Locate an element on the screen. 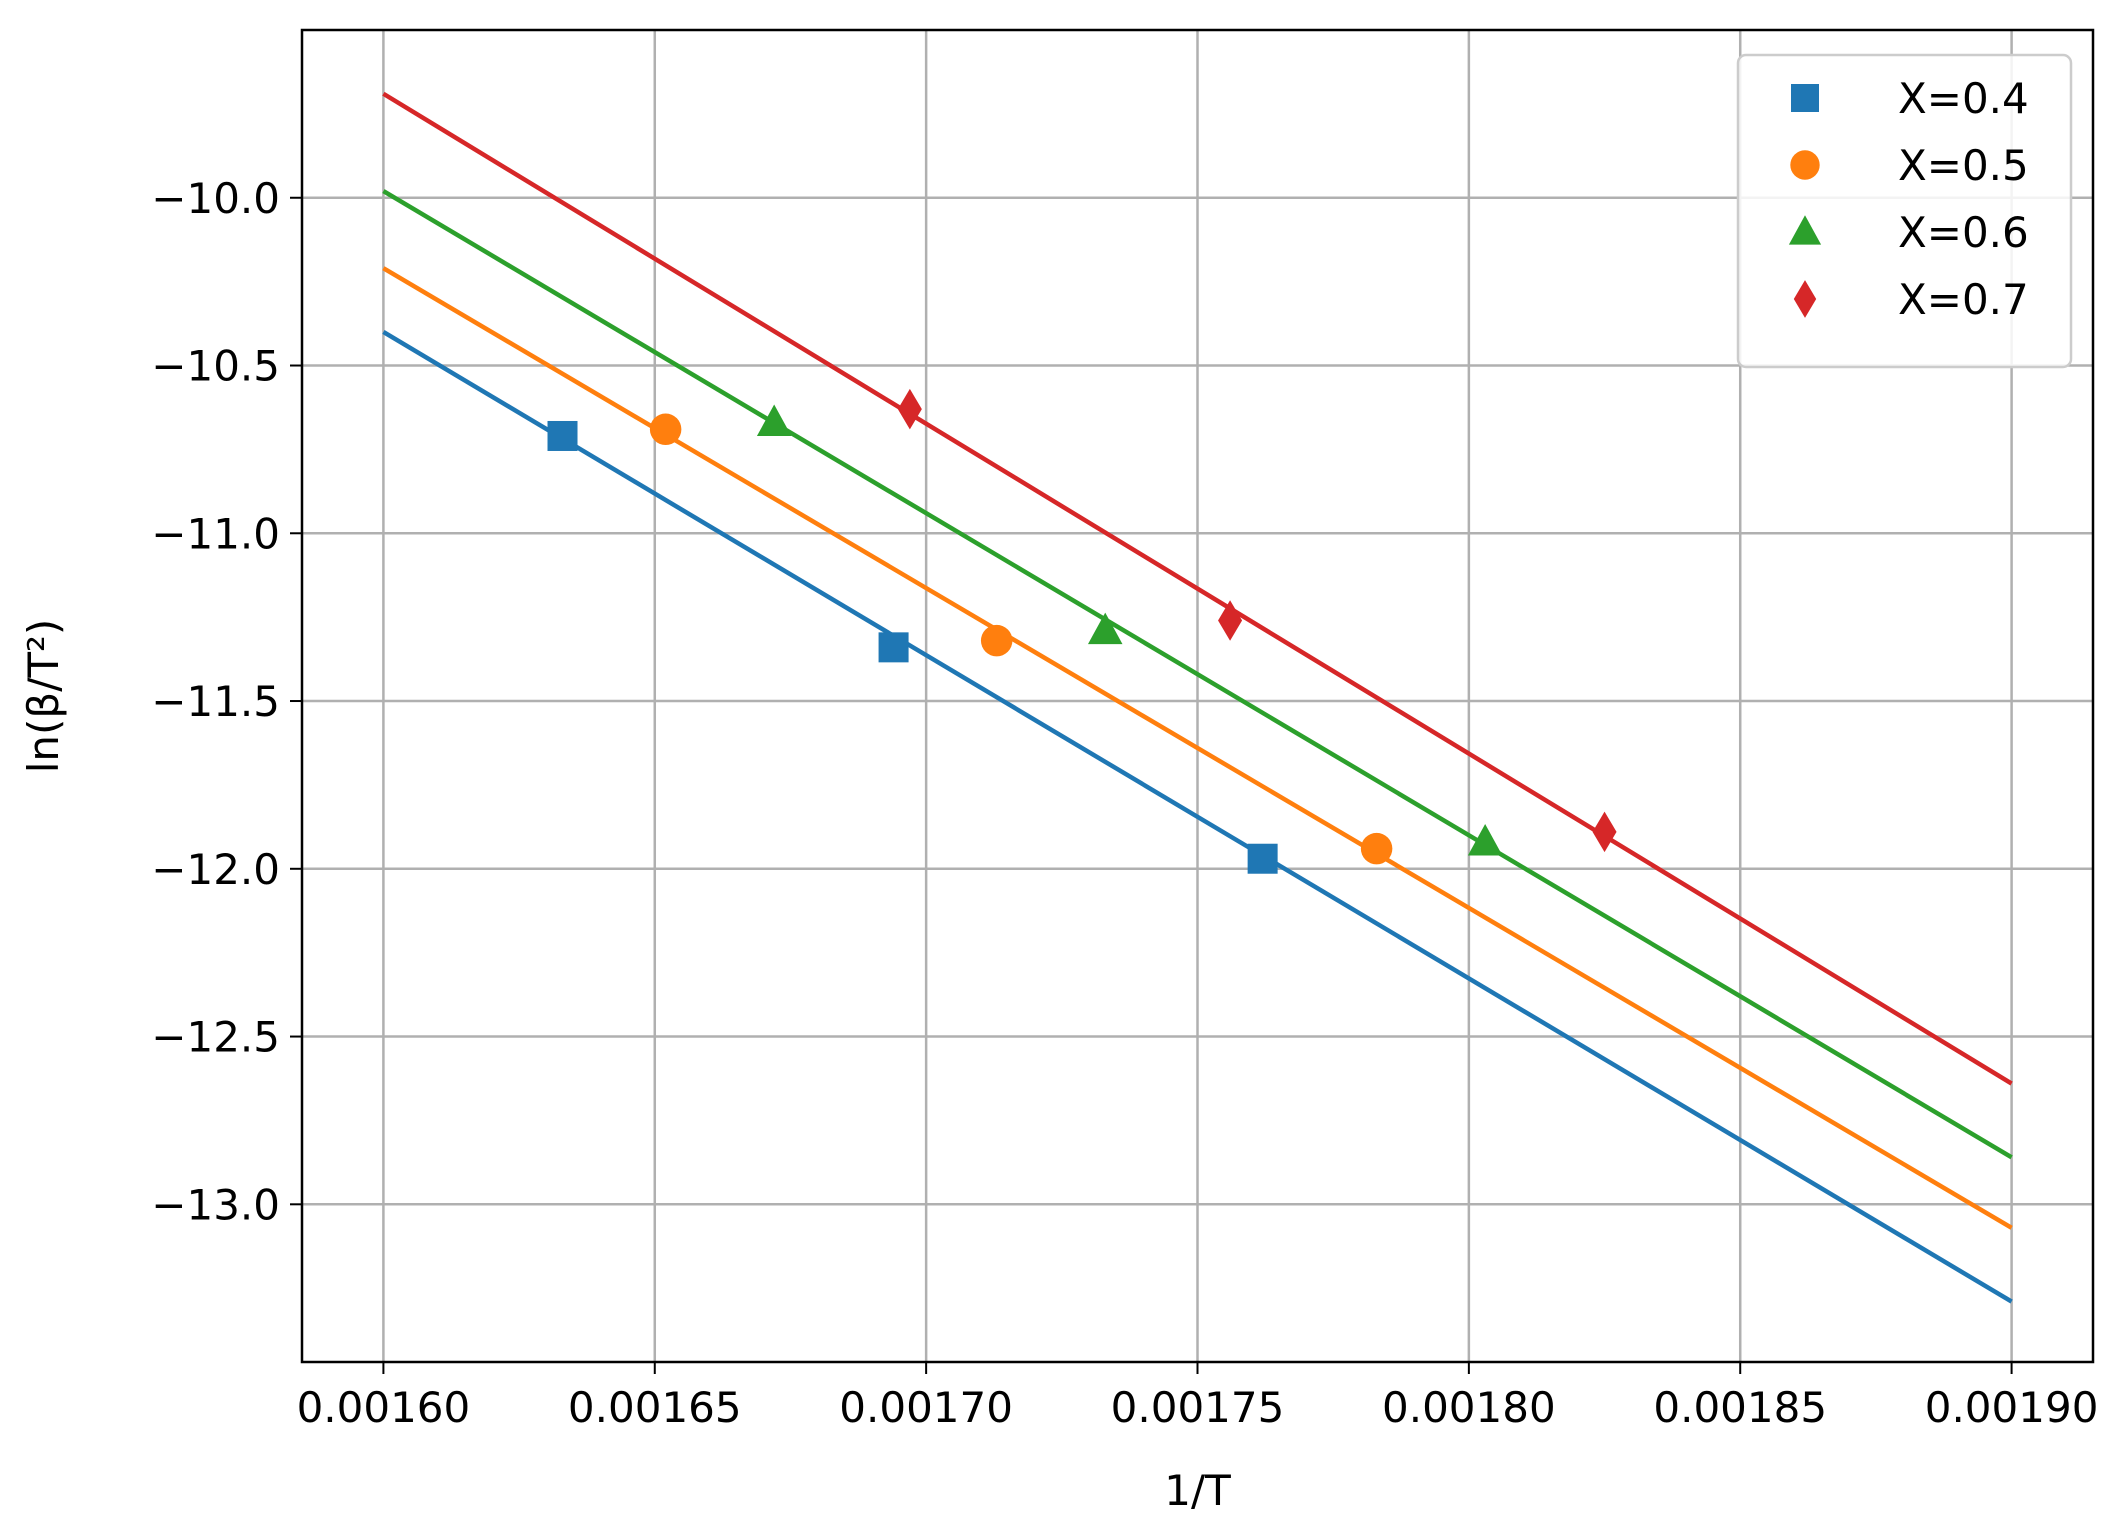 The width and height of the screenshot is (2125, 1525). legend-label: X=0.4 is located at coordinates (1963, 98).